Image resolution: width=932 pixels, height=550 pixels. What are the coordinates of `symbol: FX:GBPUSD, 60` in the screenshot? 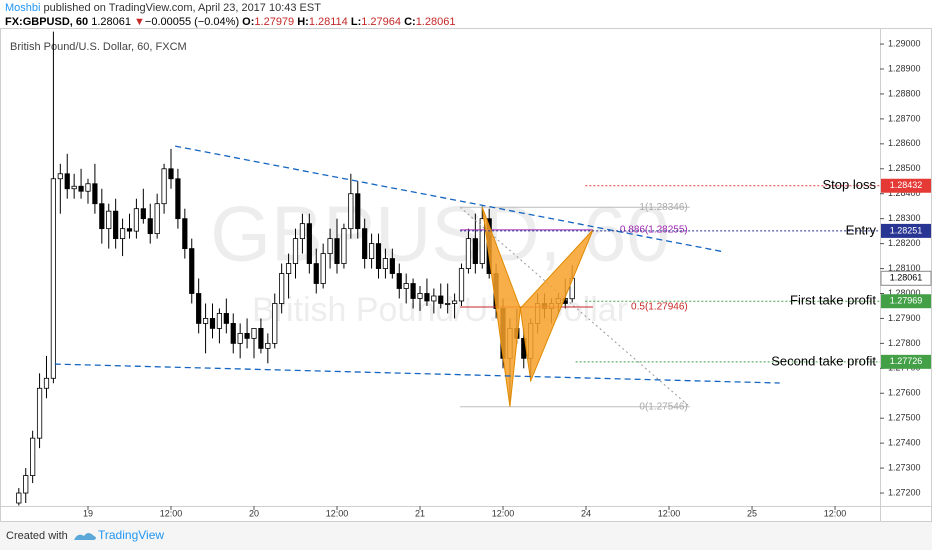 It's located at (46, 22).